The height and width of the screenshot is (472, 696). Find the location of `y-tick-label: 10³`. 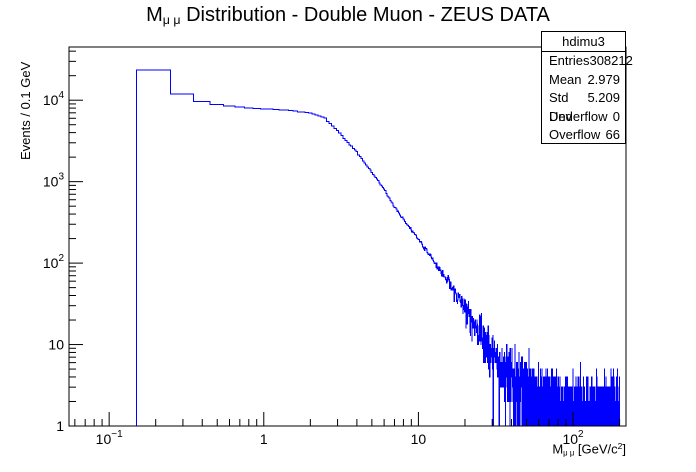

y-tick-label: 10³ is located at coordinates (54, 181).